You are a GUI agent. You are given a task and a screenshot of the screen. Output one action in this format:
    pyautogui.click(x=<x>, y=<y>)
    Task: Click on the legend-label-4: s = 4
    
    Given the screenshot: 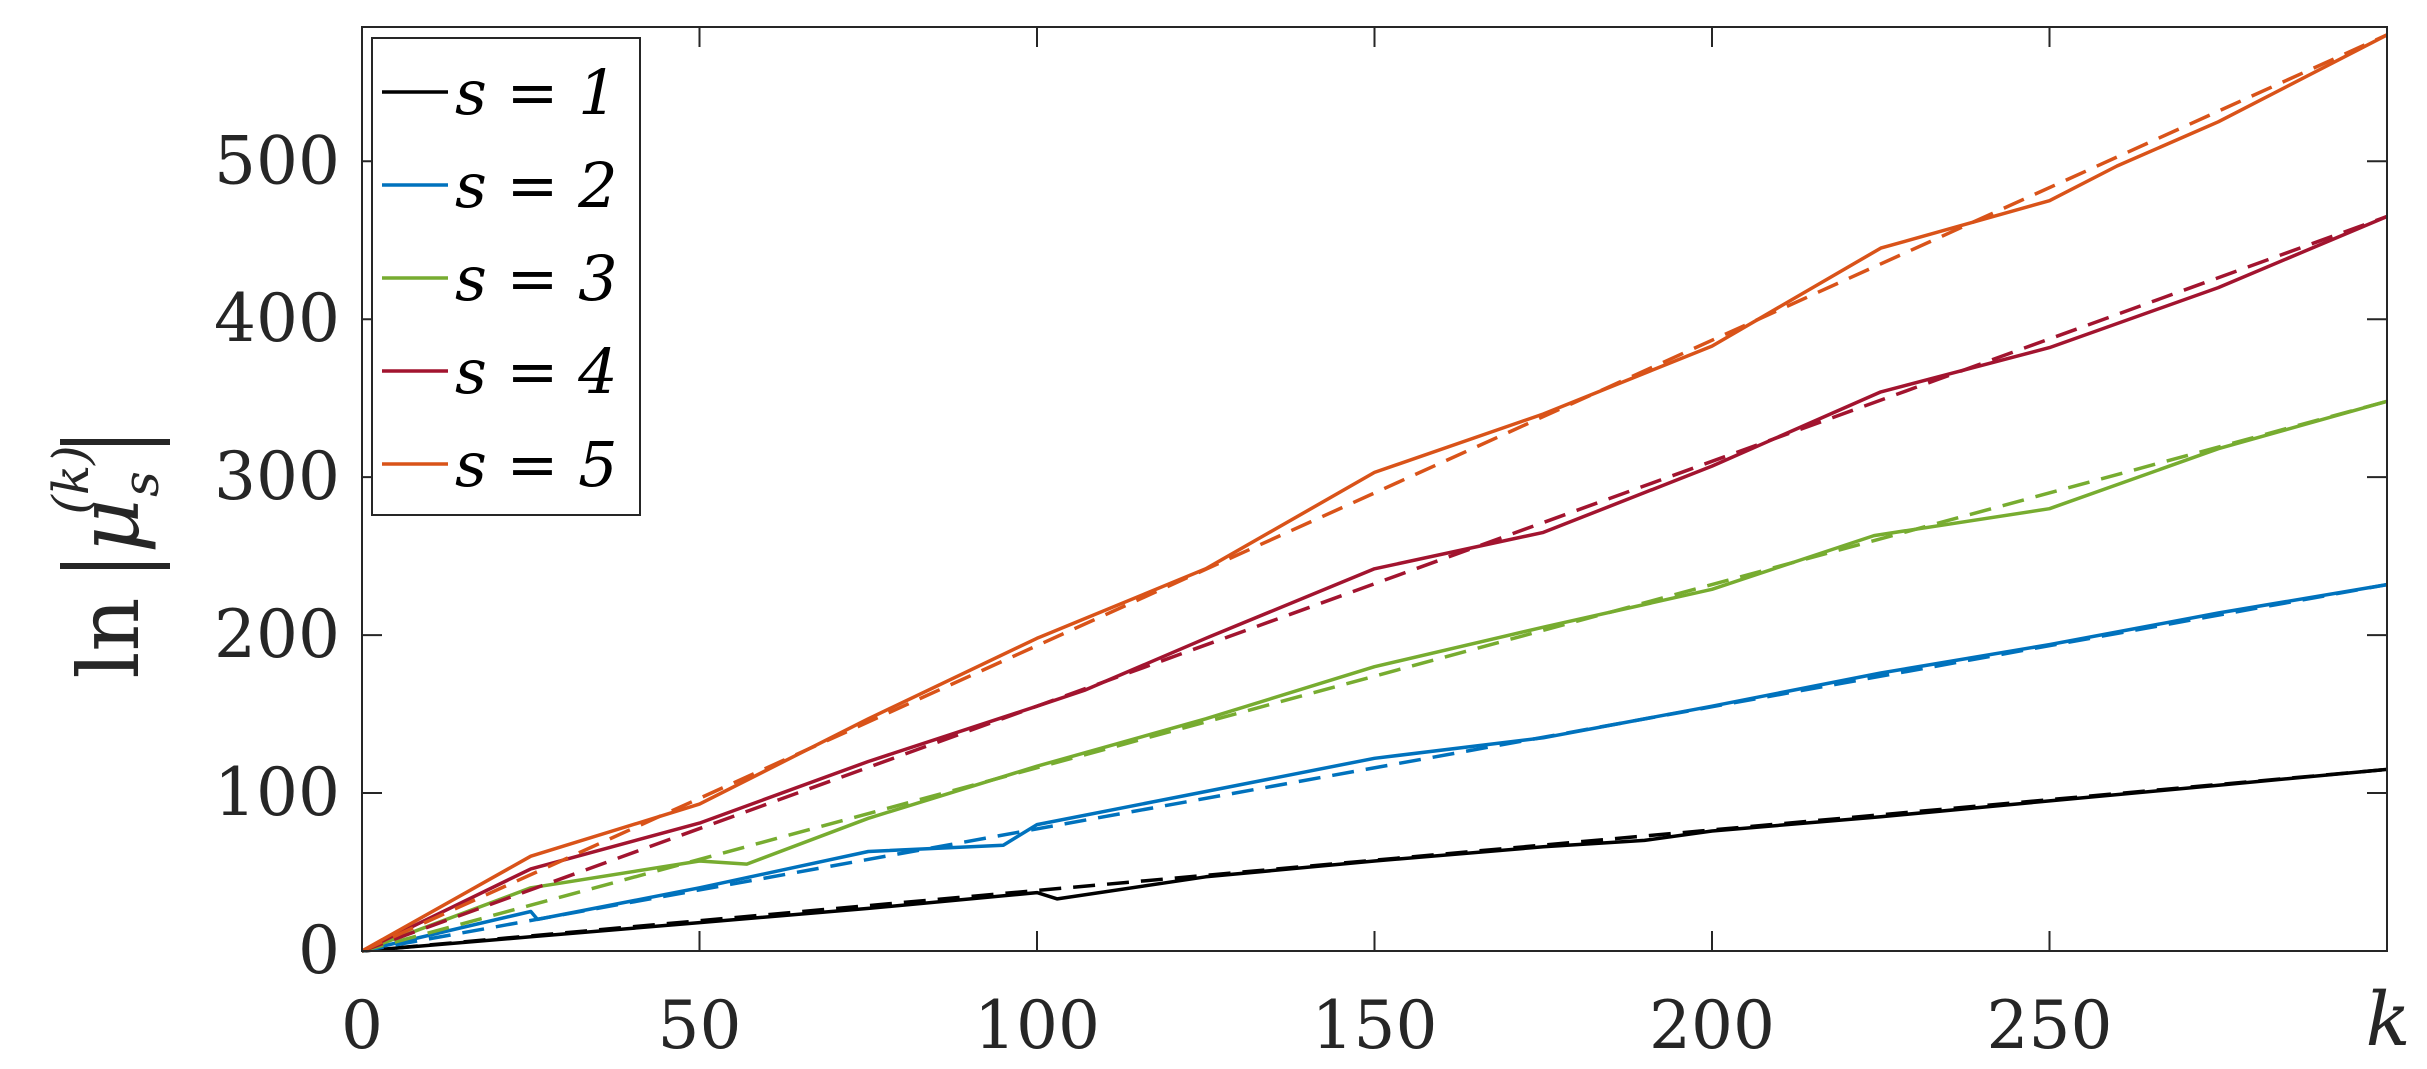 What is the action you would take?
    pyautogui.click(x=536, y=371)
    